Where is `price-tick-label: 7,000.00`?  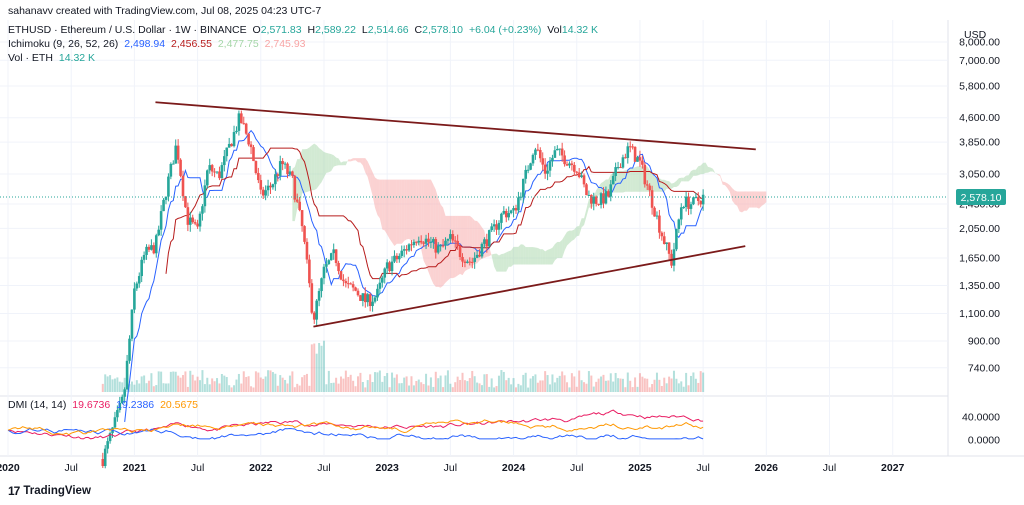 price-tick-label: 7,000.00 is located at coordinates (979, 61).